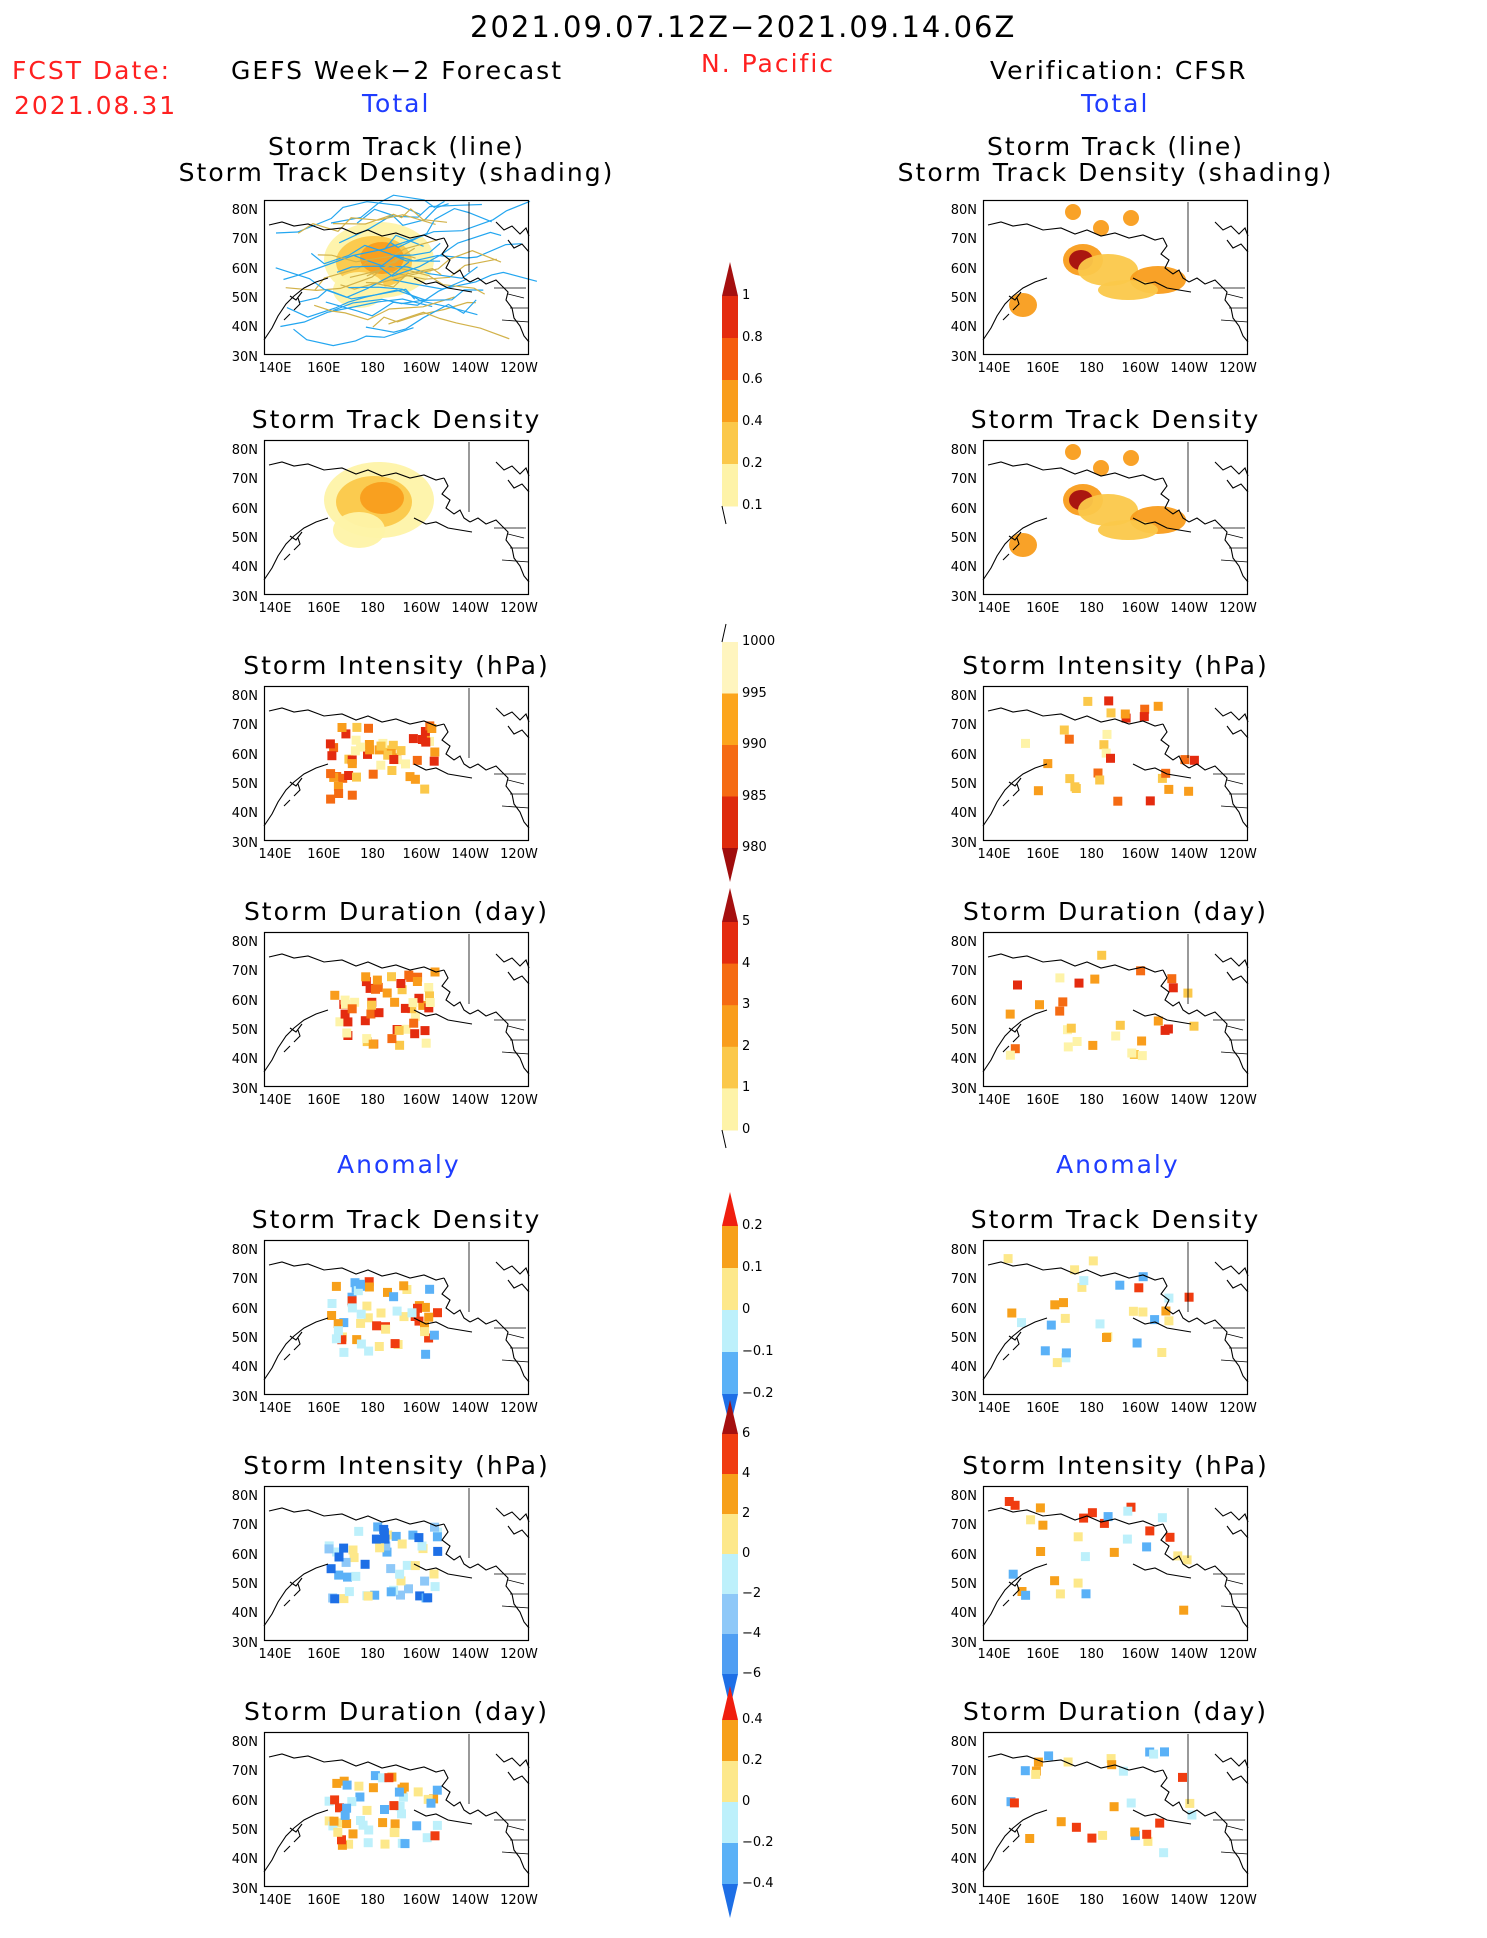  Describe the element at coordinates (746, 1433) in the screenshot. I see `colorbar-tick-label: 6` at that location.